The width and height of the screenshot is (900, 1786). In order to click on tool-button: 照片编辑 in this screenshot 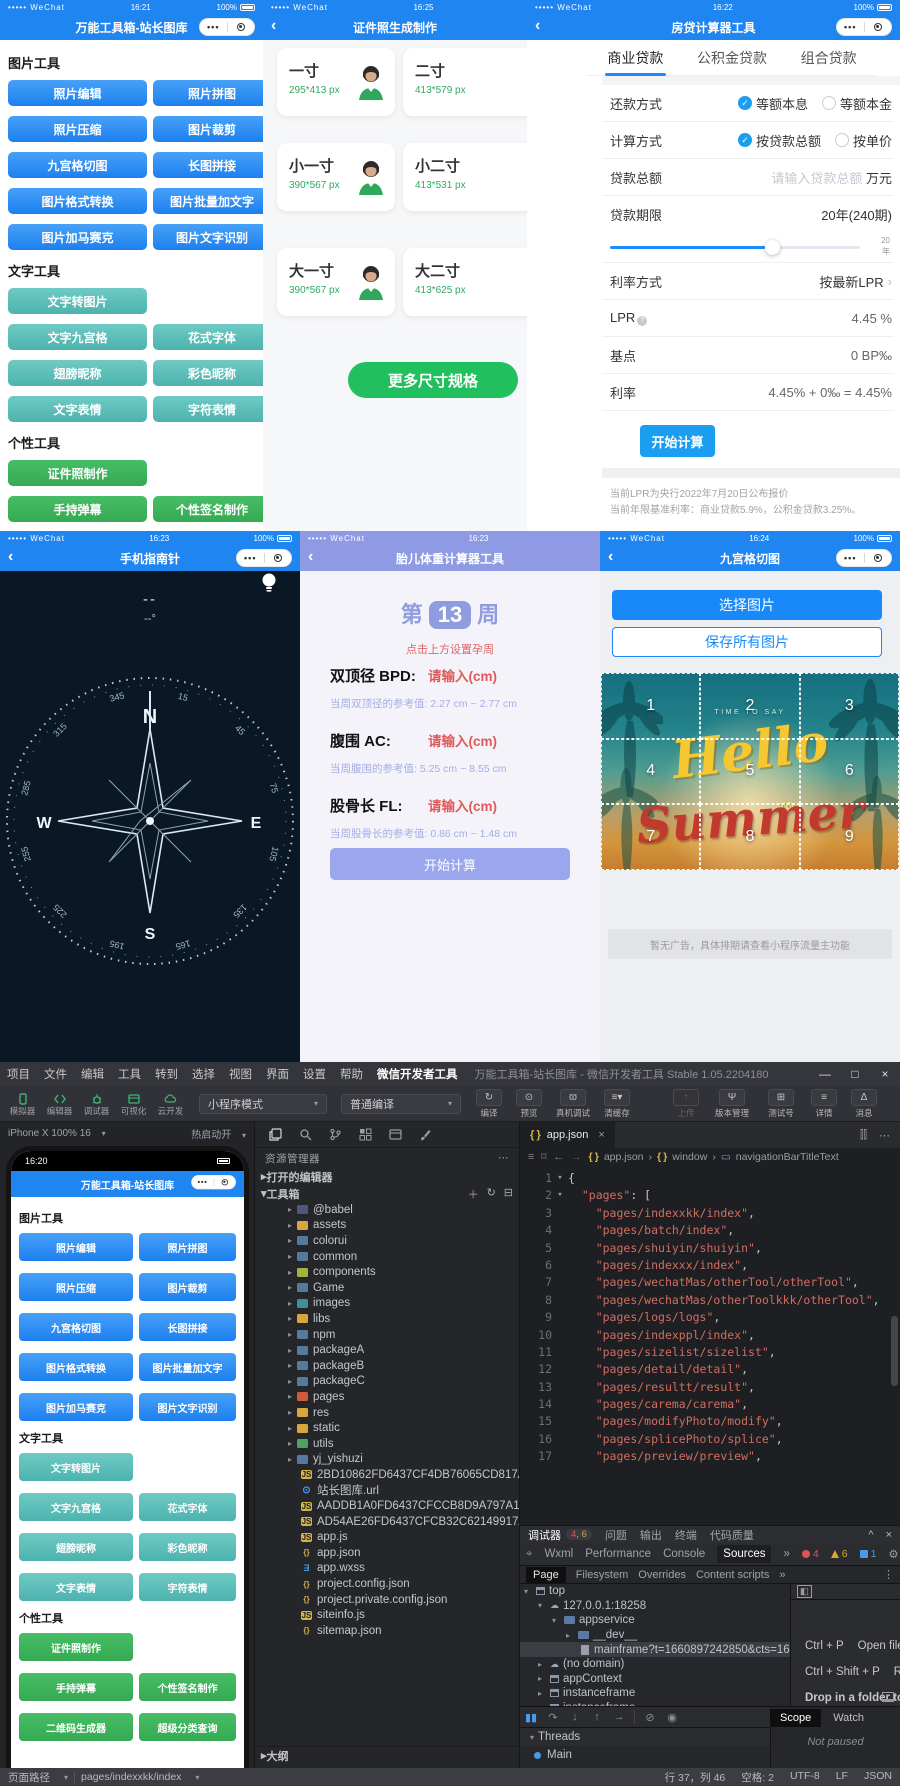, I will do `click(77, 93)`.